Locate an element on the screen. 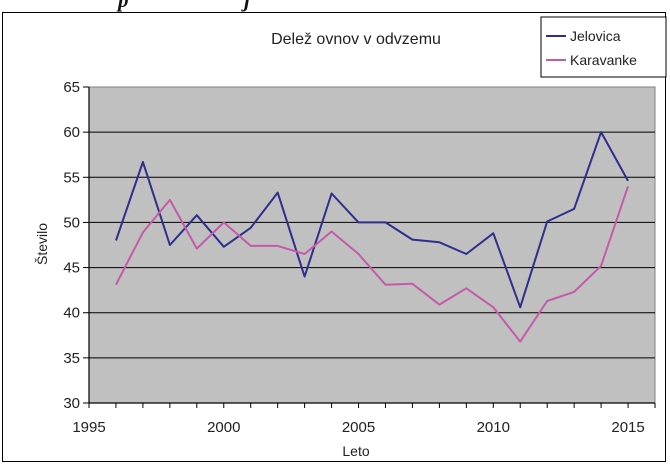  y-axis-title: Število is located at coordinates (42, 244).